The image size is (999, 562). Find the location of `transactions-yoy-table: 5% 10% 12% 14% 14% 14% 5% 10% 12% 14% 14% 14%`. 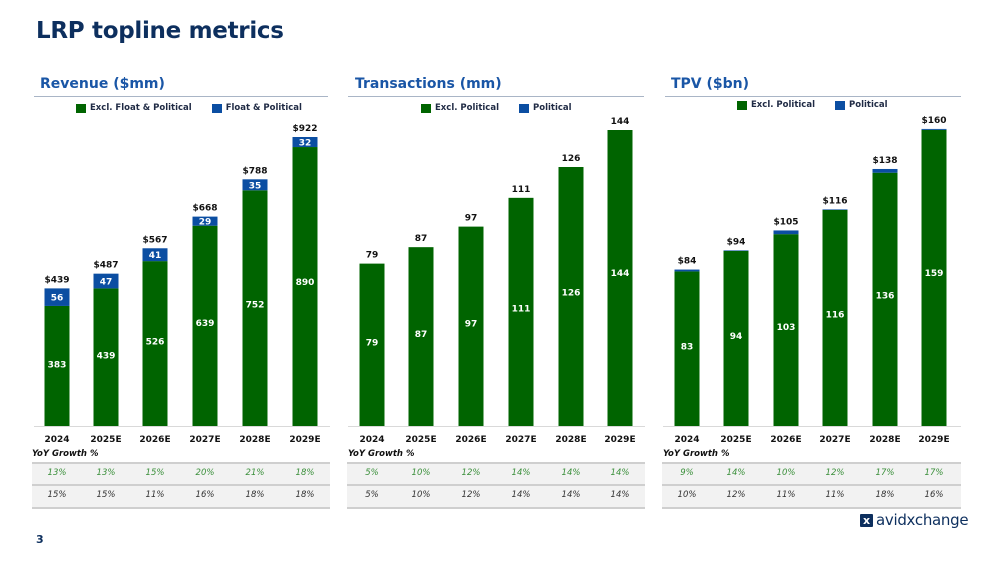

transactions-yoy-table: 5% 10% 12% 14% 14% 14% 5% 10% 12% 14% 14% 14% is located at coordinates (496, 485).